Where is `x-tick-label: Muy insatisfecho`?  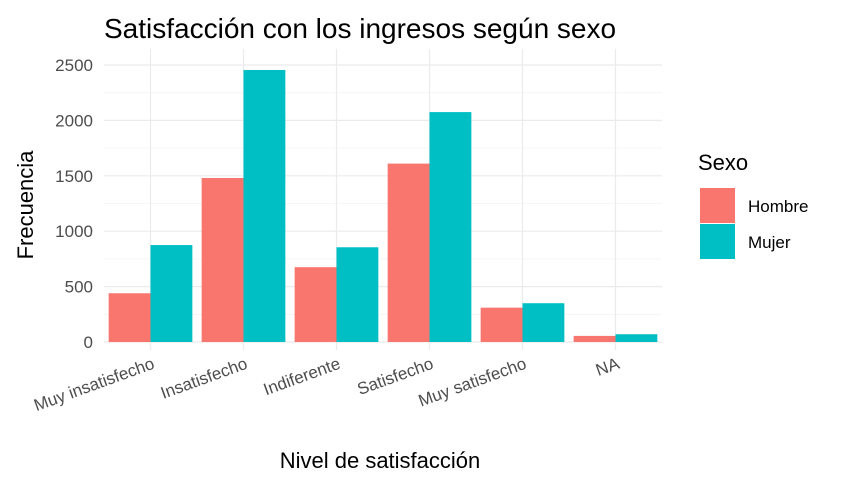 x-tick-label: Muy insatisfecho is located at coordinates (93, 384).